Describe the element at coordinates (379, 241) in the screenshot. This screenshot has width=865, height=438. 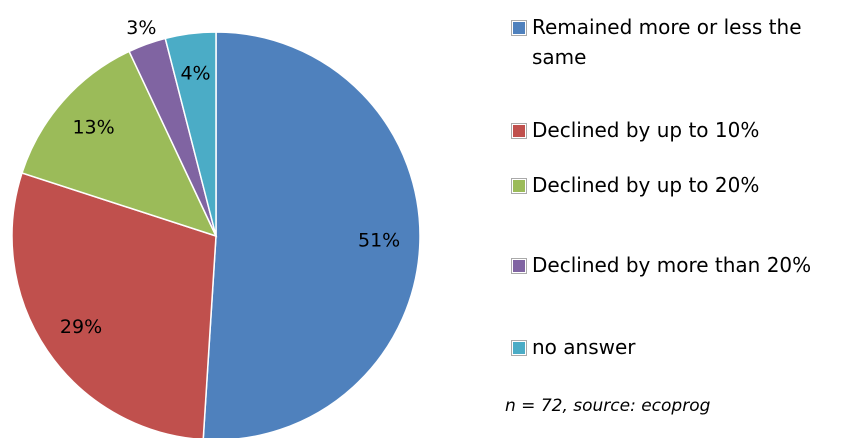
I see `data-label: 51%` at that location.